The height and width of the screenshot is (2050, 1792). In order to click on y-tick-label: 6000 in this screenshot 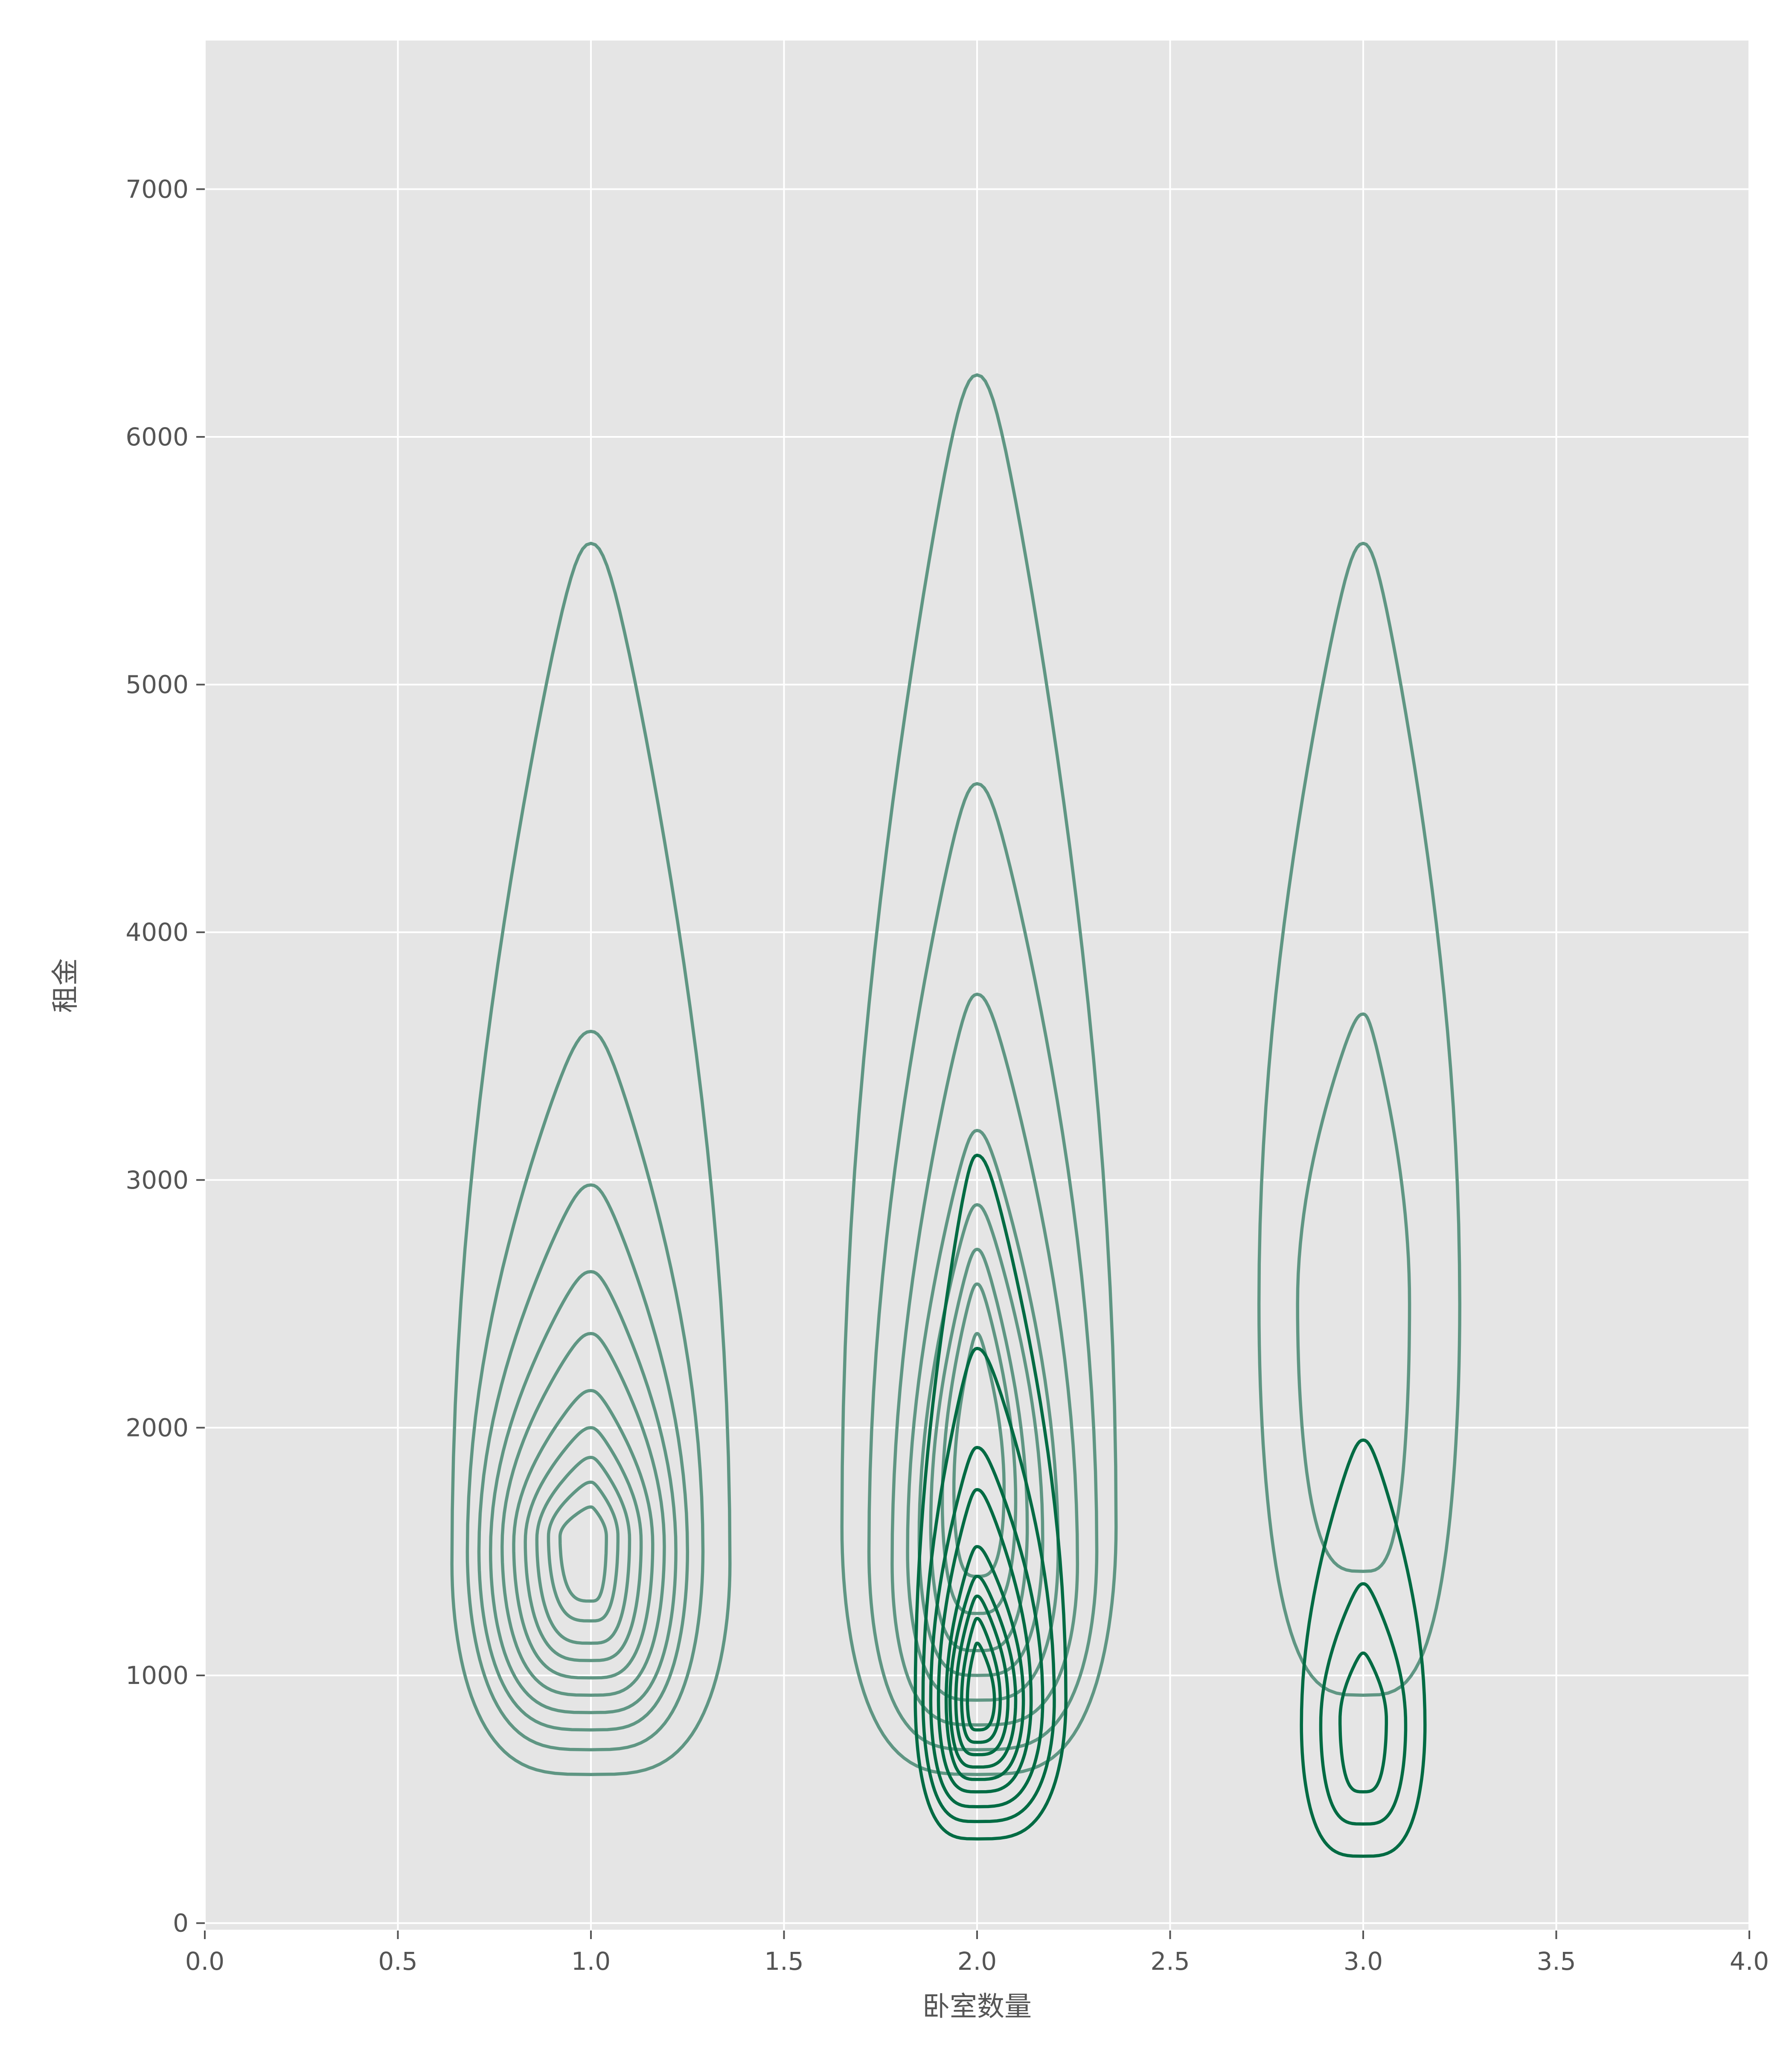, I will do `click(157, 436)`.